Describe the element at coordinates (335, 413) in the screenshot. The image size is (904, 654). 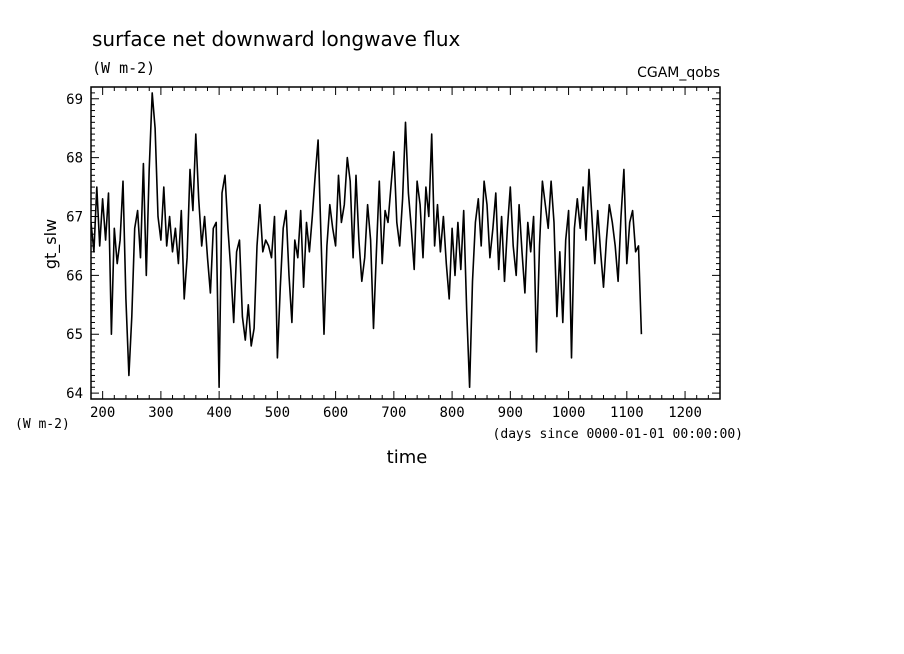
I see `x-tick-label: 600` at that location.